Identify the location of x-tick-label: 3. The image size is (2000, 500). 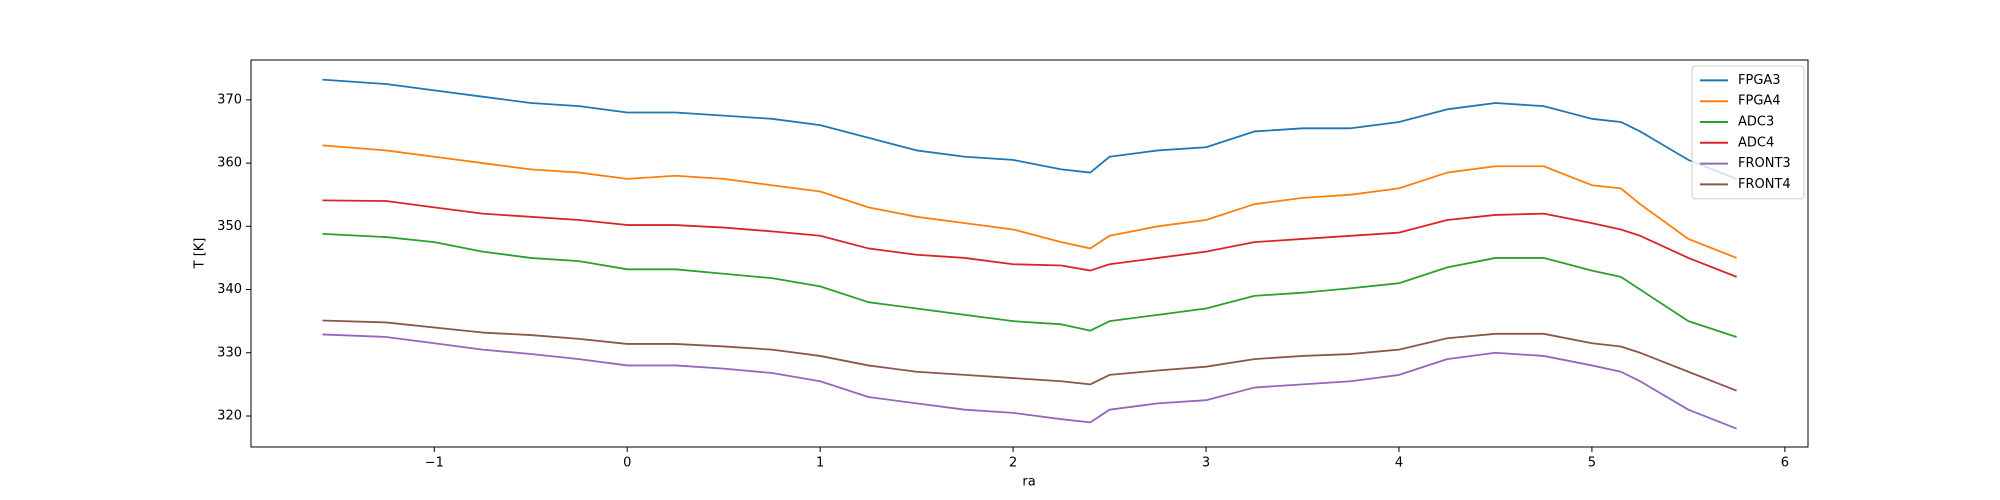
(1206, 463).